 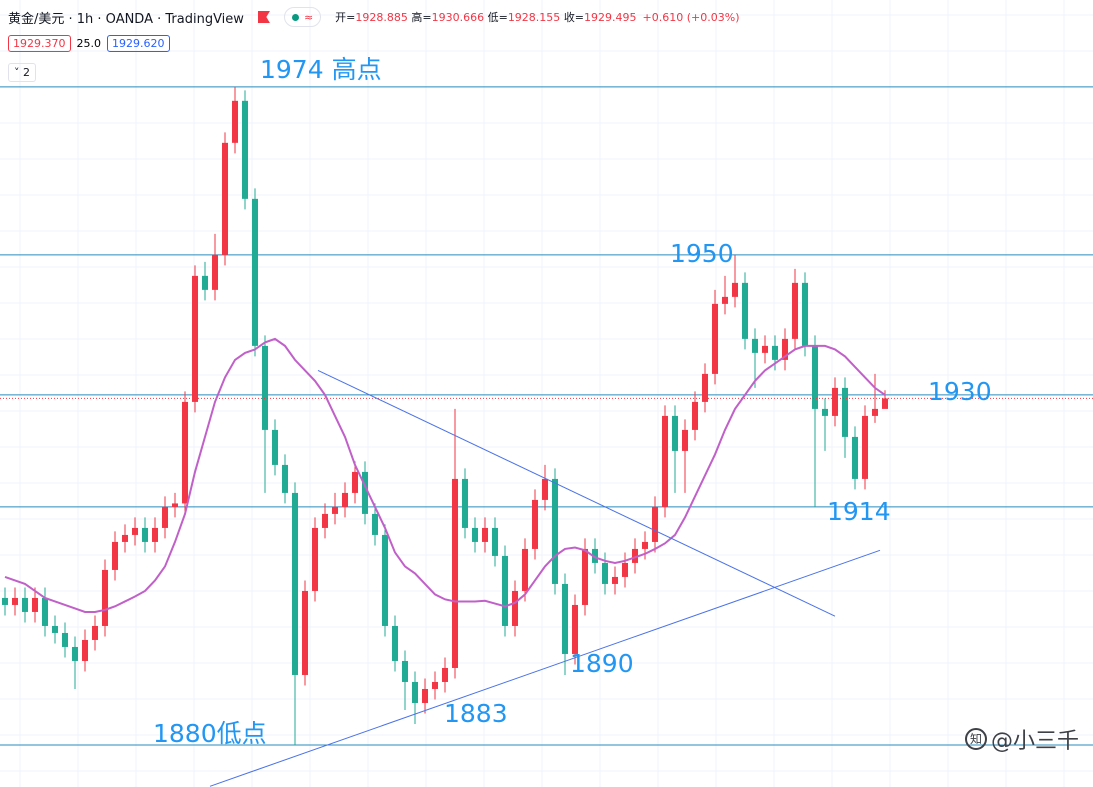 What do you see at coordinates (421, 17) in the screenshot?
I see `ohlc-label: 高=` at bounding box center [421, 17].